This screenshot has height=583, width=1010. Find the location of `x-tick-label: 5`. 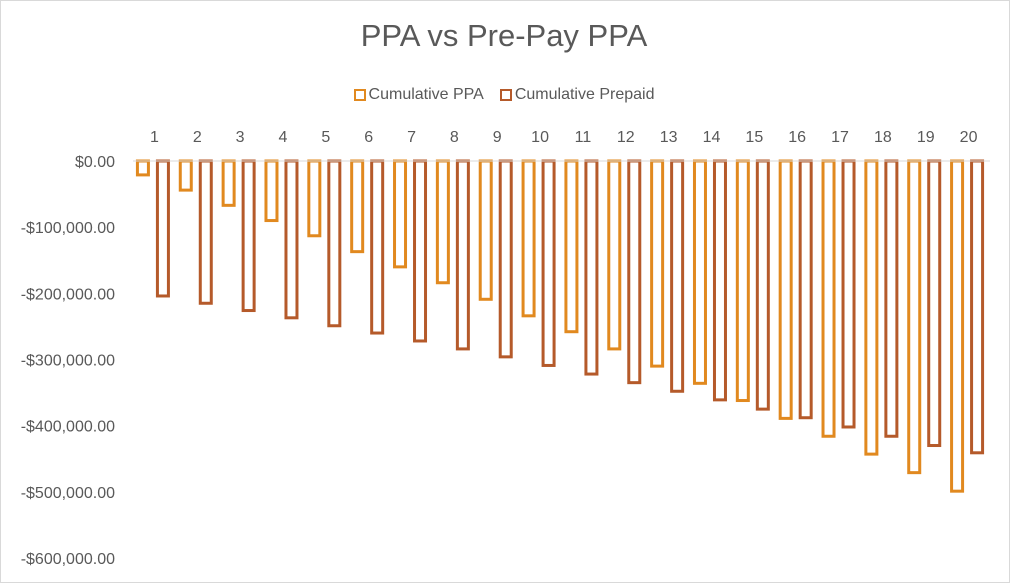

x-tick-label: 5 is located at coordinates (325, 137).